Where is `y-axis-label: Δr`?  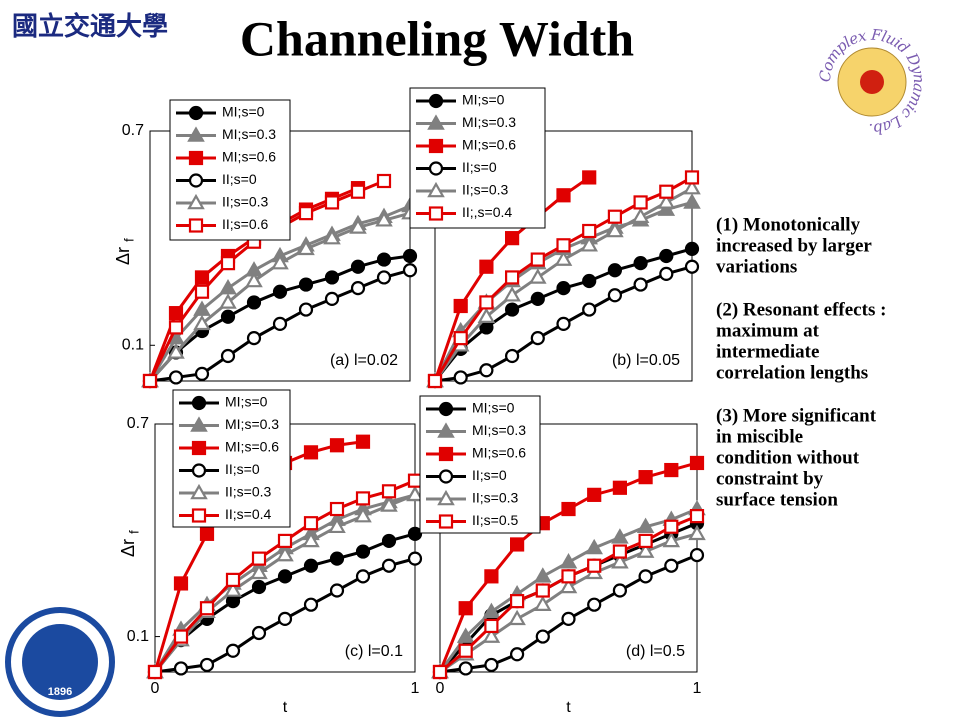 y-axis-label: Δr is located at coordinates (123, 256).